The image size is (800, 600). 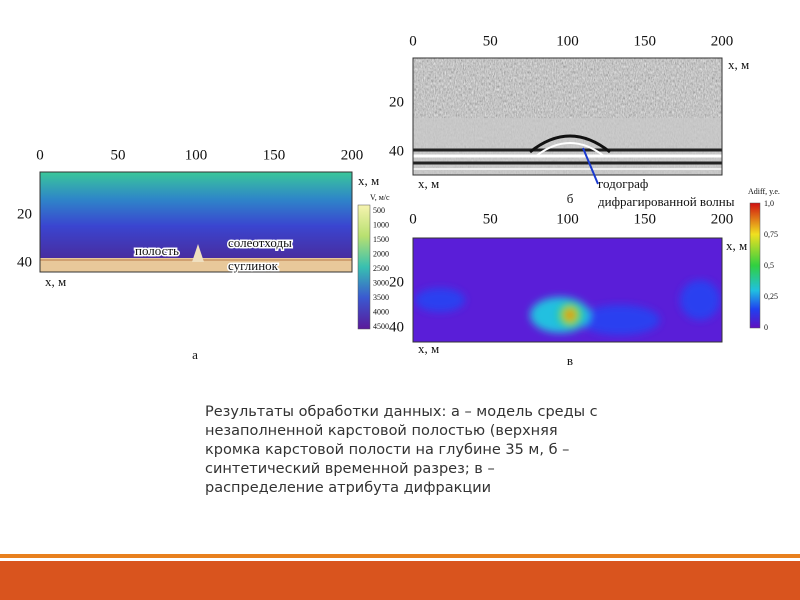 I want to click on colorbar-tick-label: 1500, so click(x=381, y=239).